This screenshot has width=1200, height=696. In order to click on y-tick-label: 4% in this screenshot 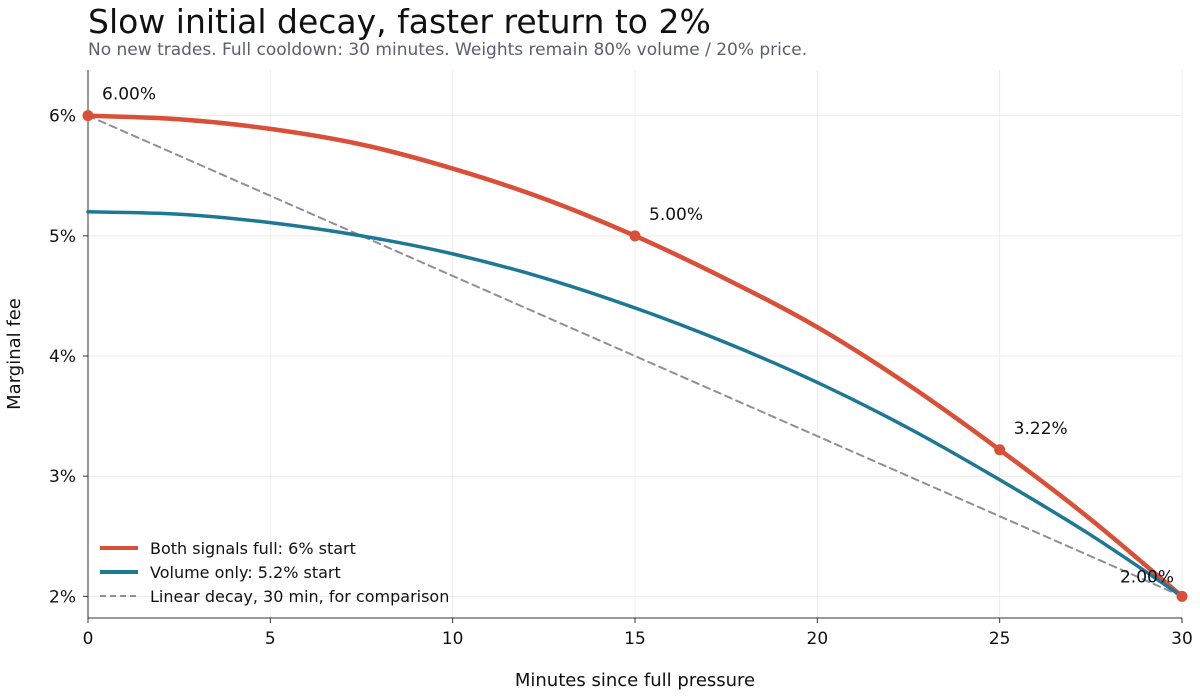, I will do `click(62, 357)`.